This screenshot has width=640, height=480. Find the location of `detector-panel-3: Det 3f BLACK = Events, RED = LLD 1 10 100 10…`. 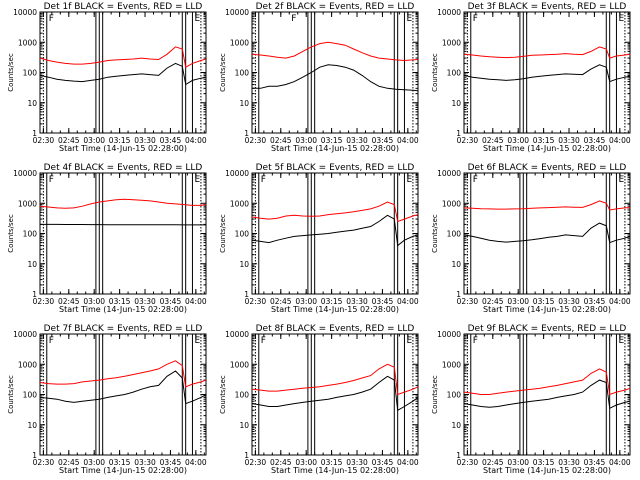

detector-panel-3: Det 3f BLACK = Events, RED = LLD 1 10 100 10… is located at coordinates (531, 77).